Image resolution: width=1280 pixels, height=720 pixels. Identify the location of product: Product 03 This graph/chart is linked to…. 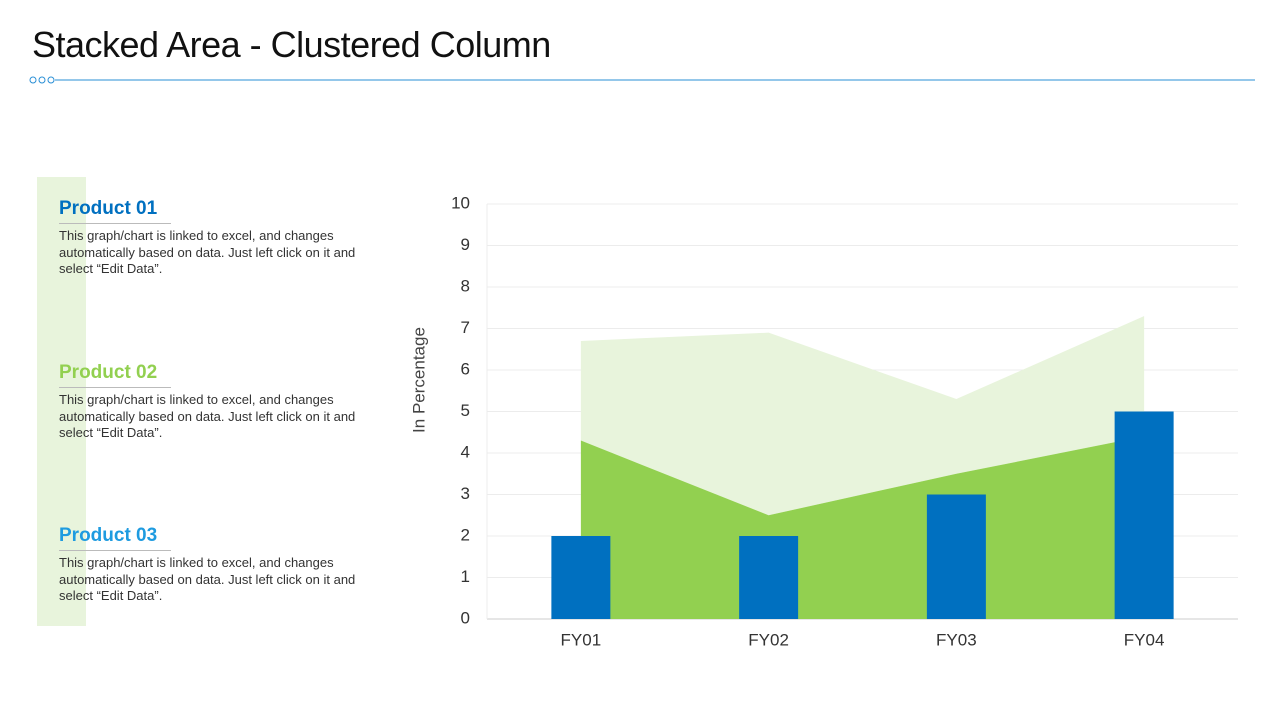
(224, 565).